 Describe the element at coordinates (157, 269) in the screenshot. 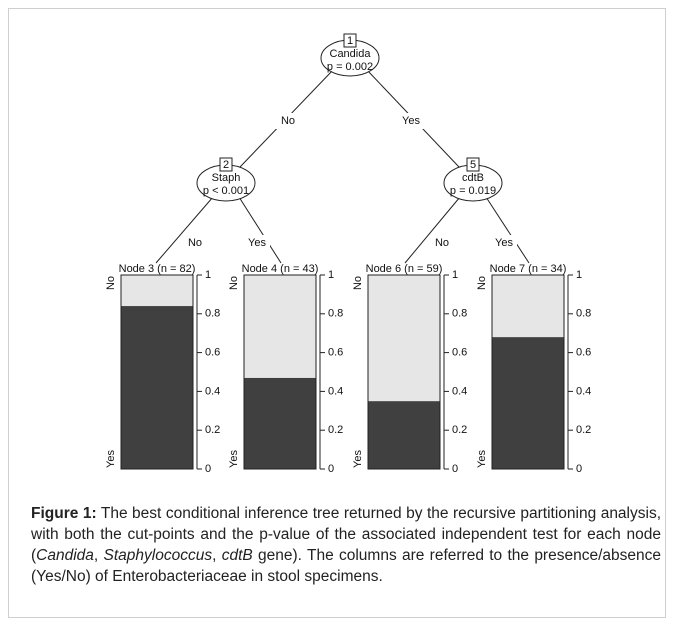

I see `chart-title: Node 3 (n = 82)` at that location.